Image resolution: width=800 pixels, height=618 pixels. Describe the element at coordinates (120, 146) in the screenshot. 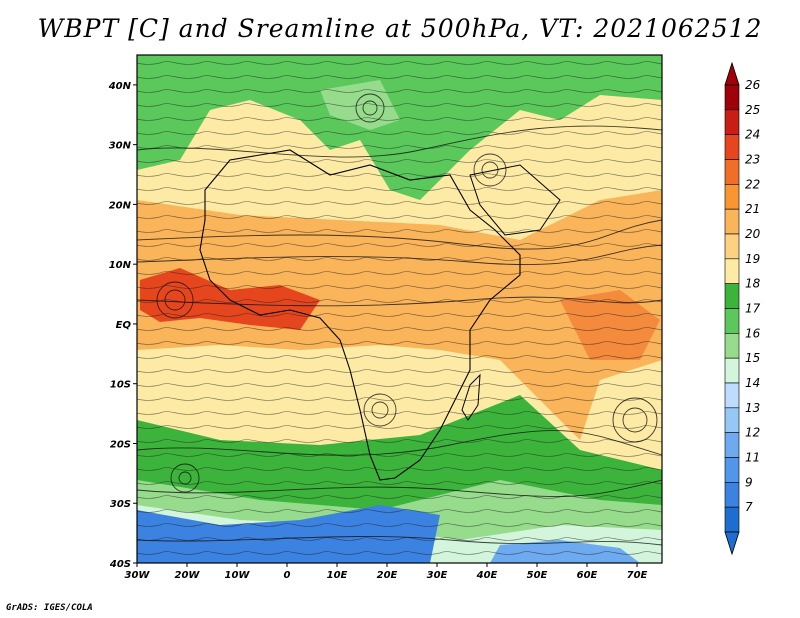

I see `lat-tick-label: 30N` at that location.